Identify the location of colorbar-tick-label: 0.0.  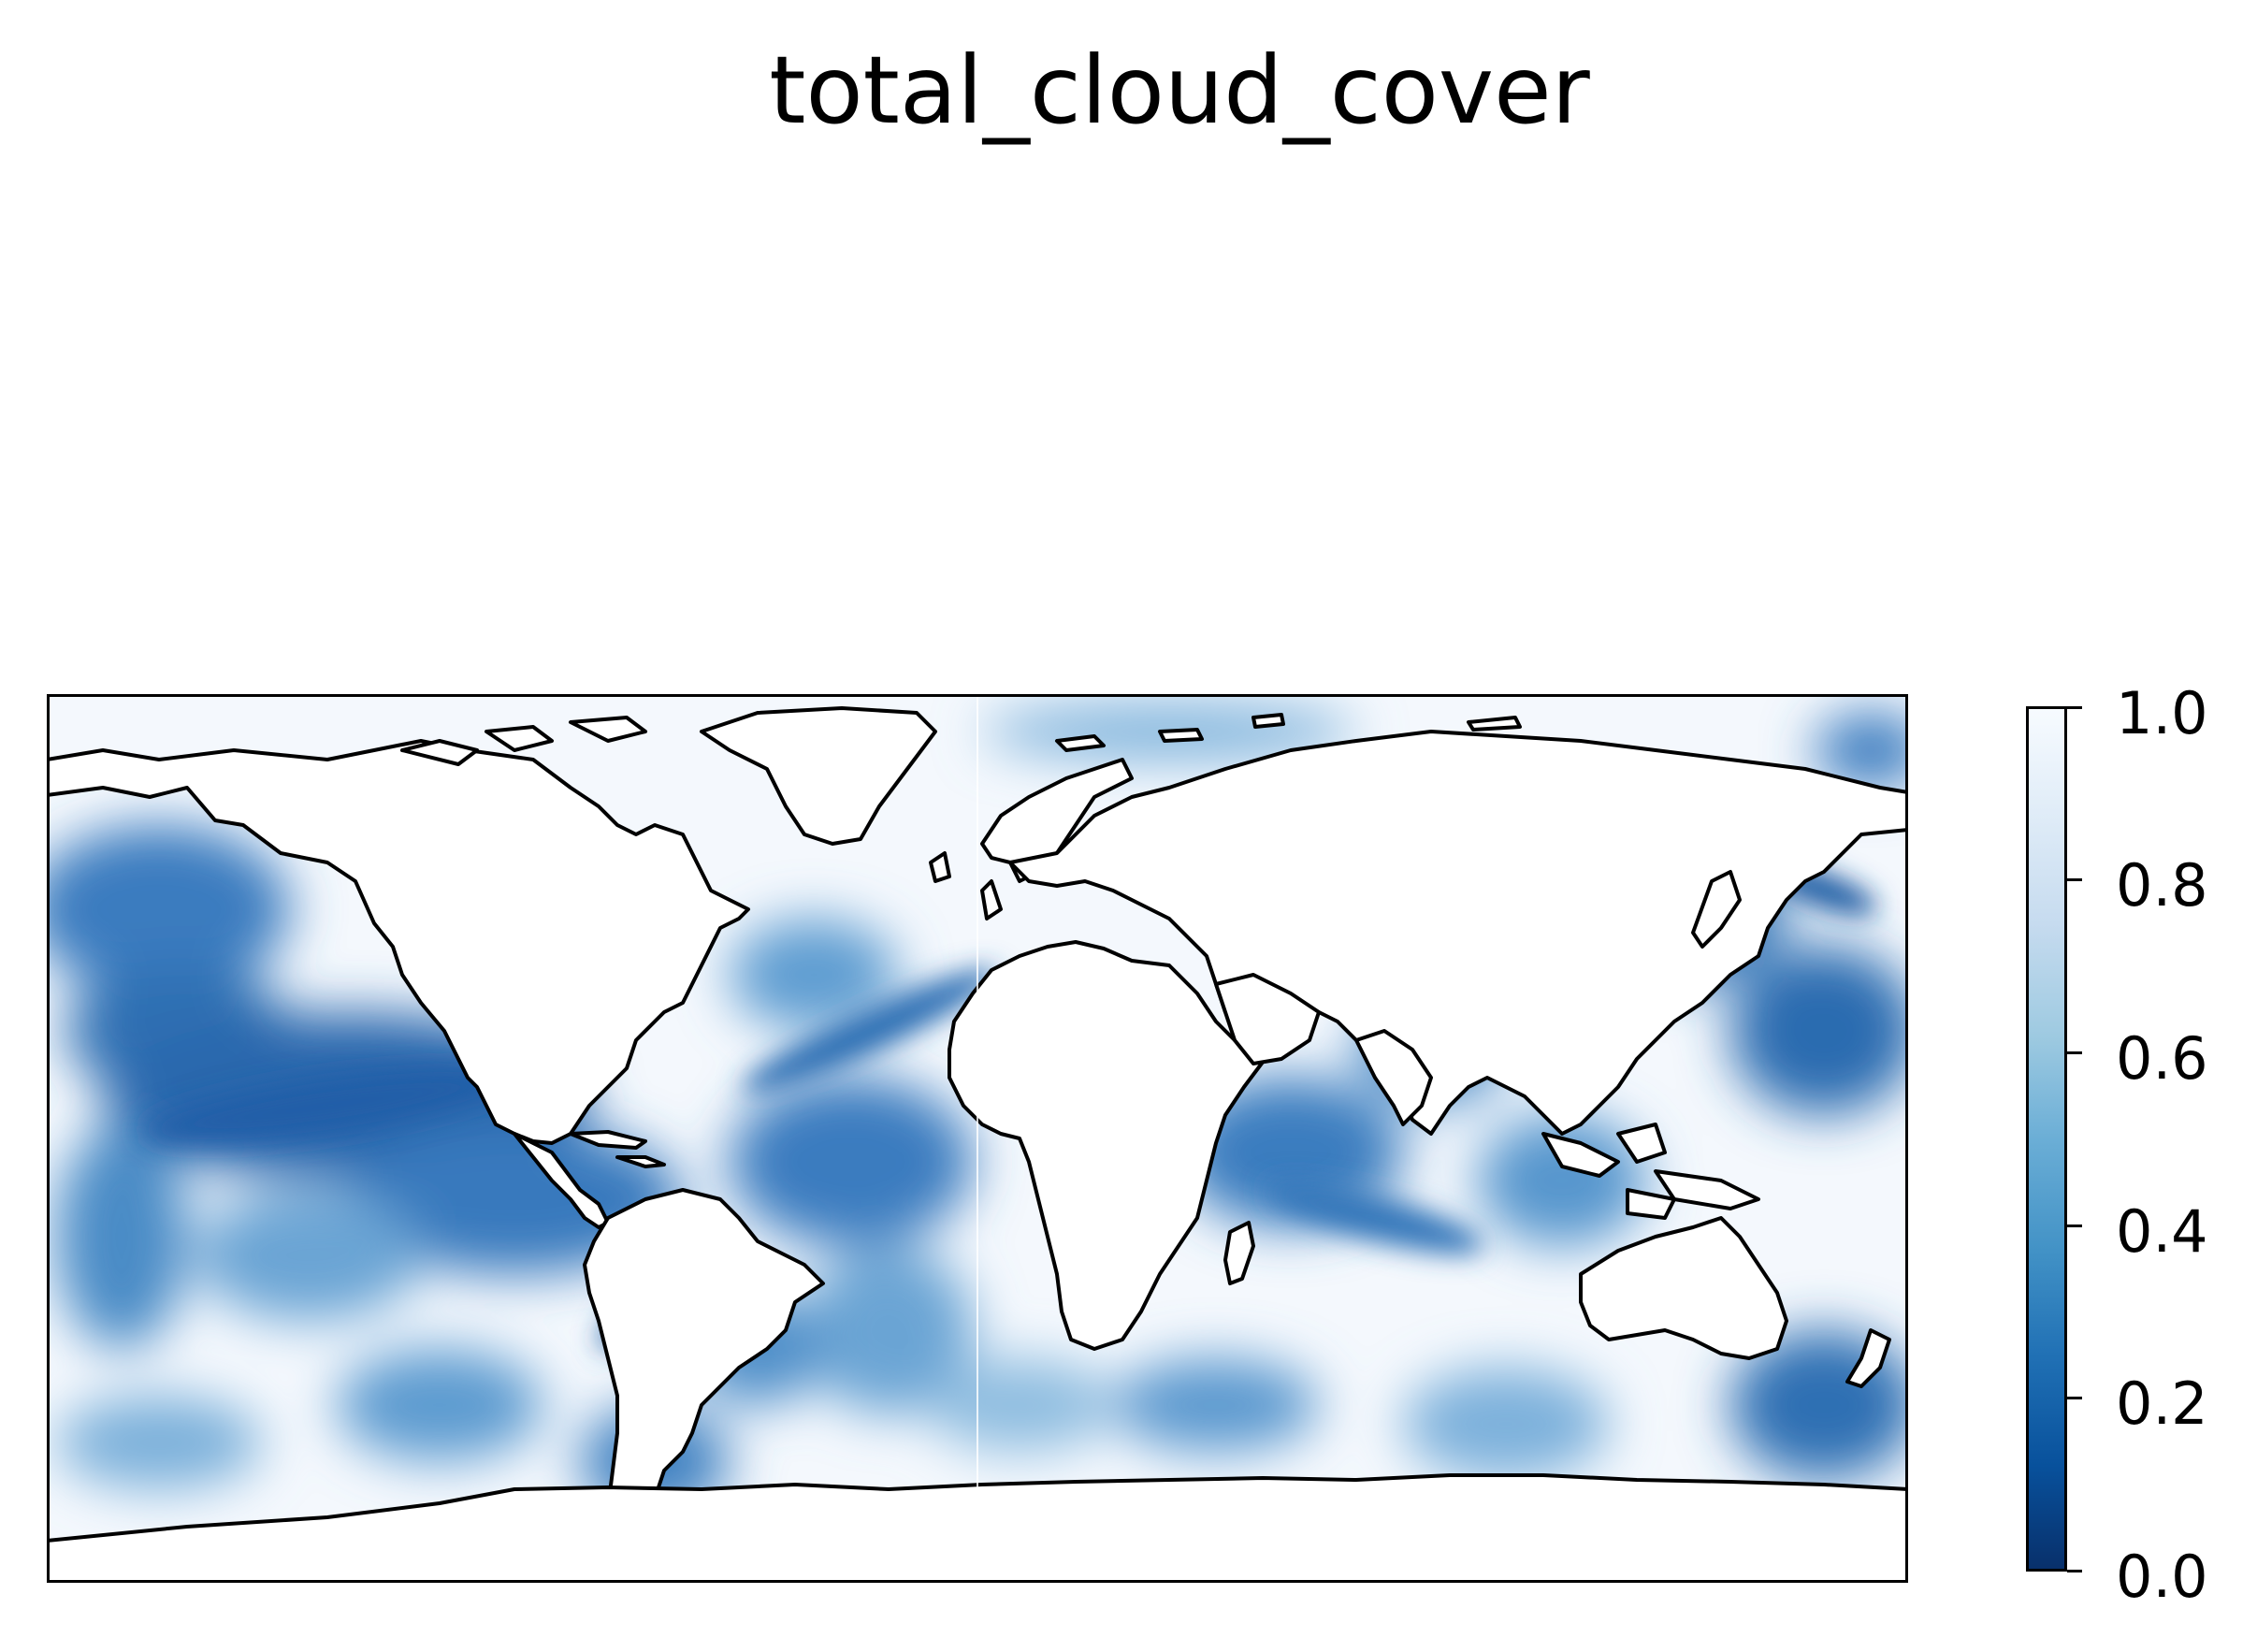
(2162, 1577).